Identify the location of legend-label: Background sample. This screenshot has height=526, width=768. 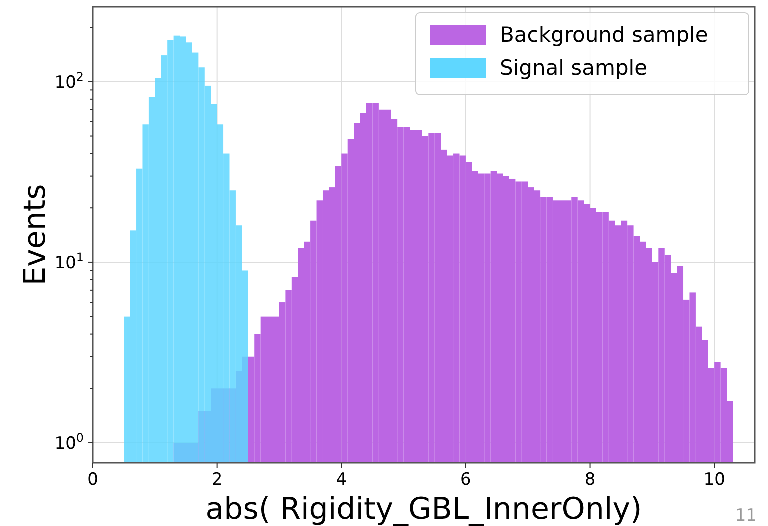
(604, 35).